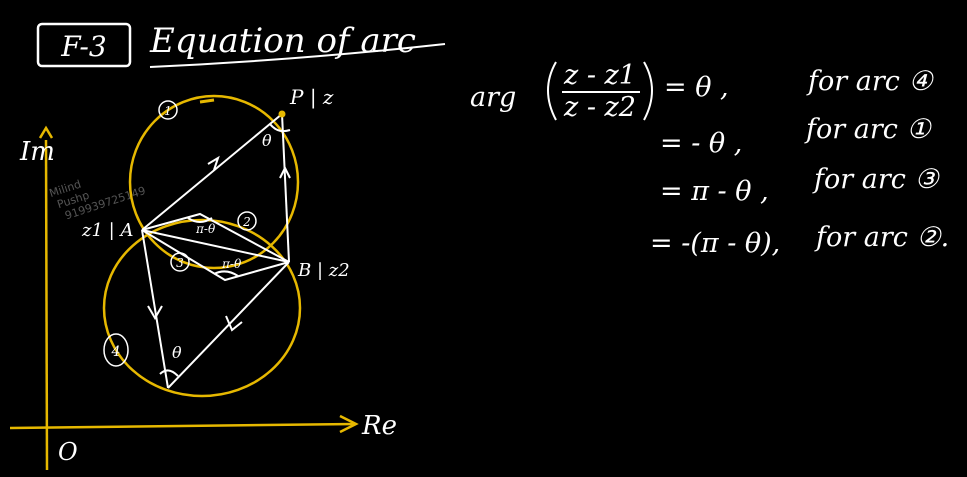  I want to click on point-b-label: B | z2, so click(323, 270).